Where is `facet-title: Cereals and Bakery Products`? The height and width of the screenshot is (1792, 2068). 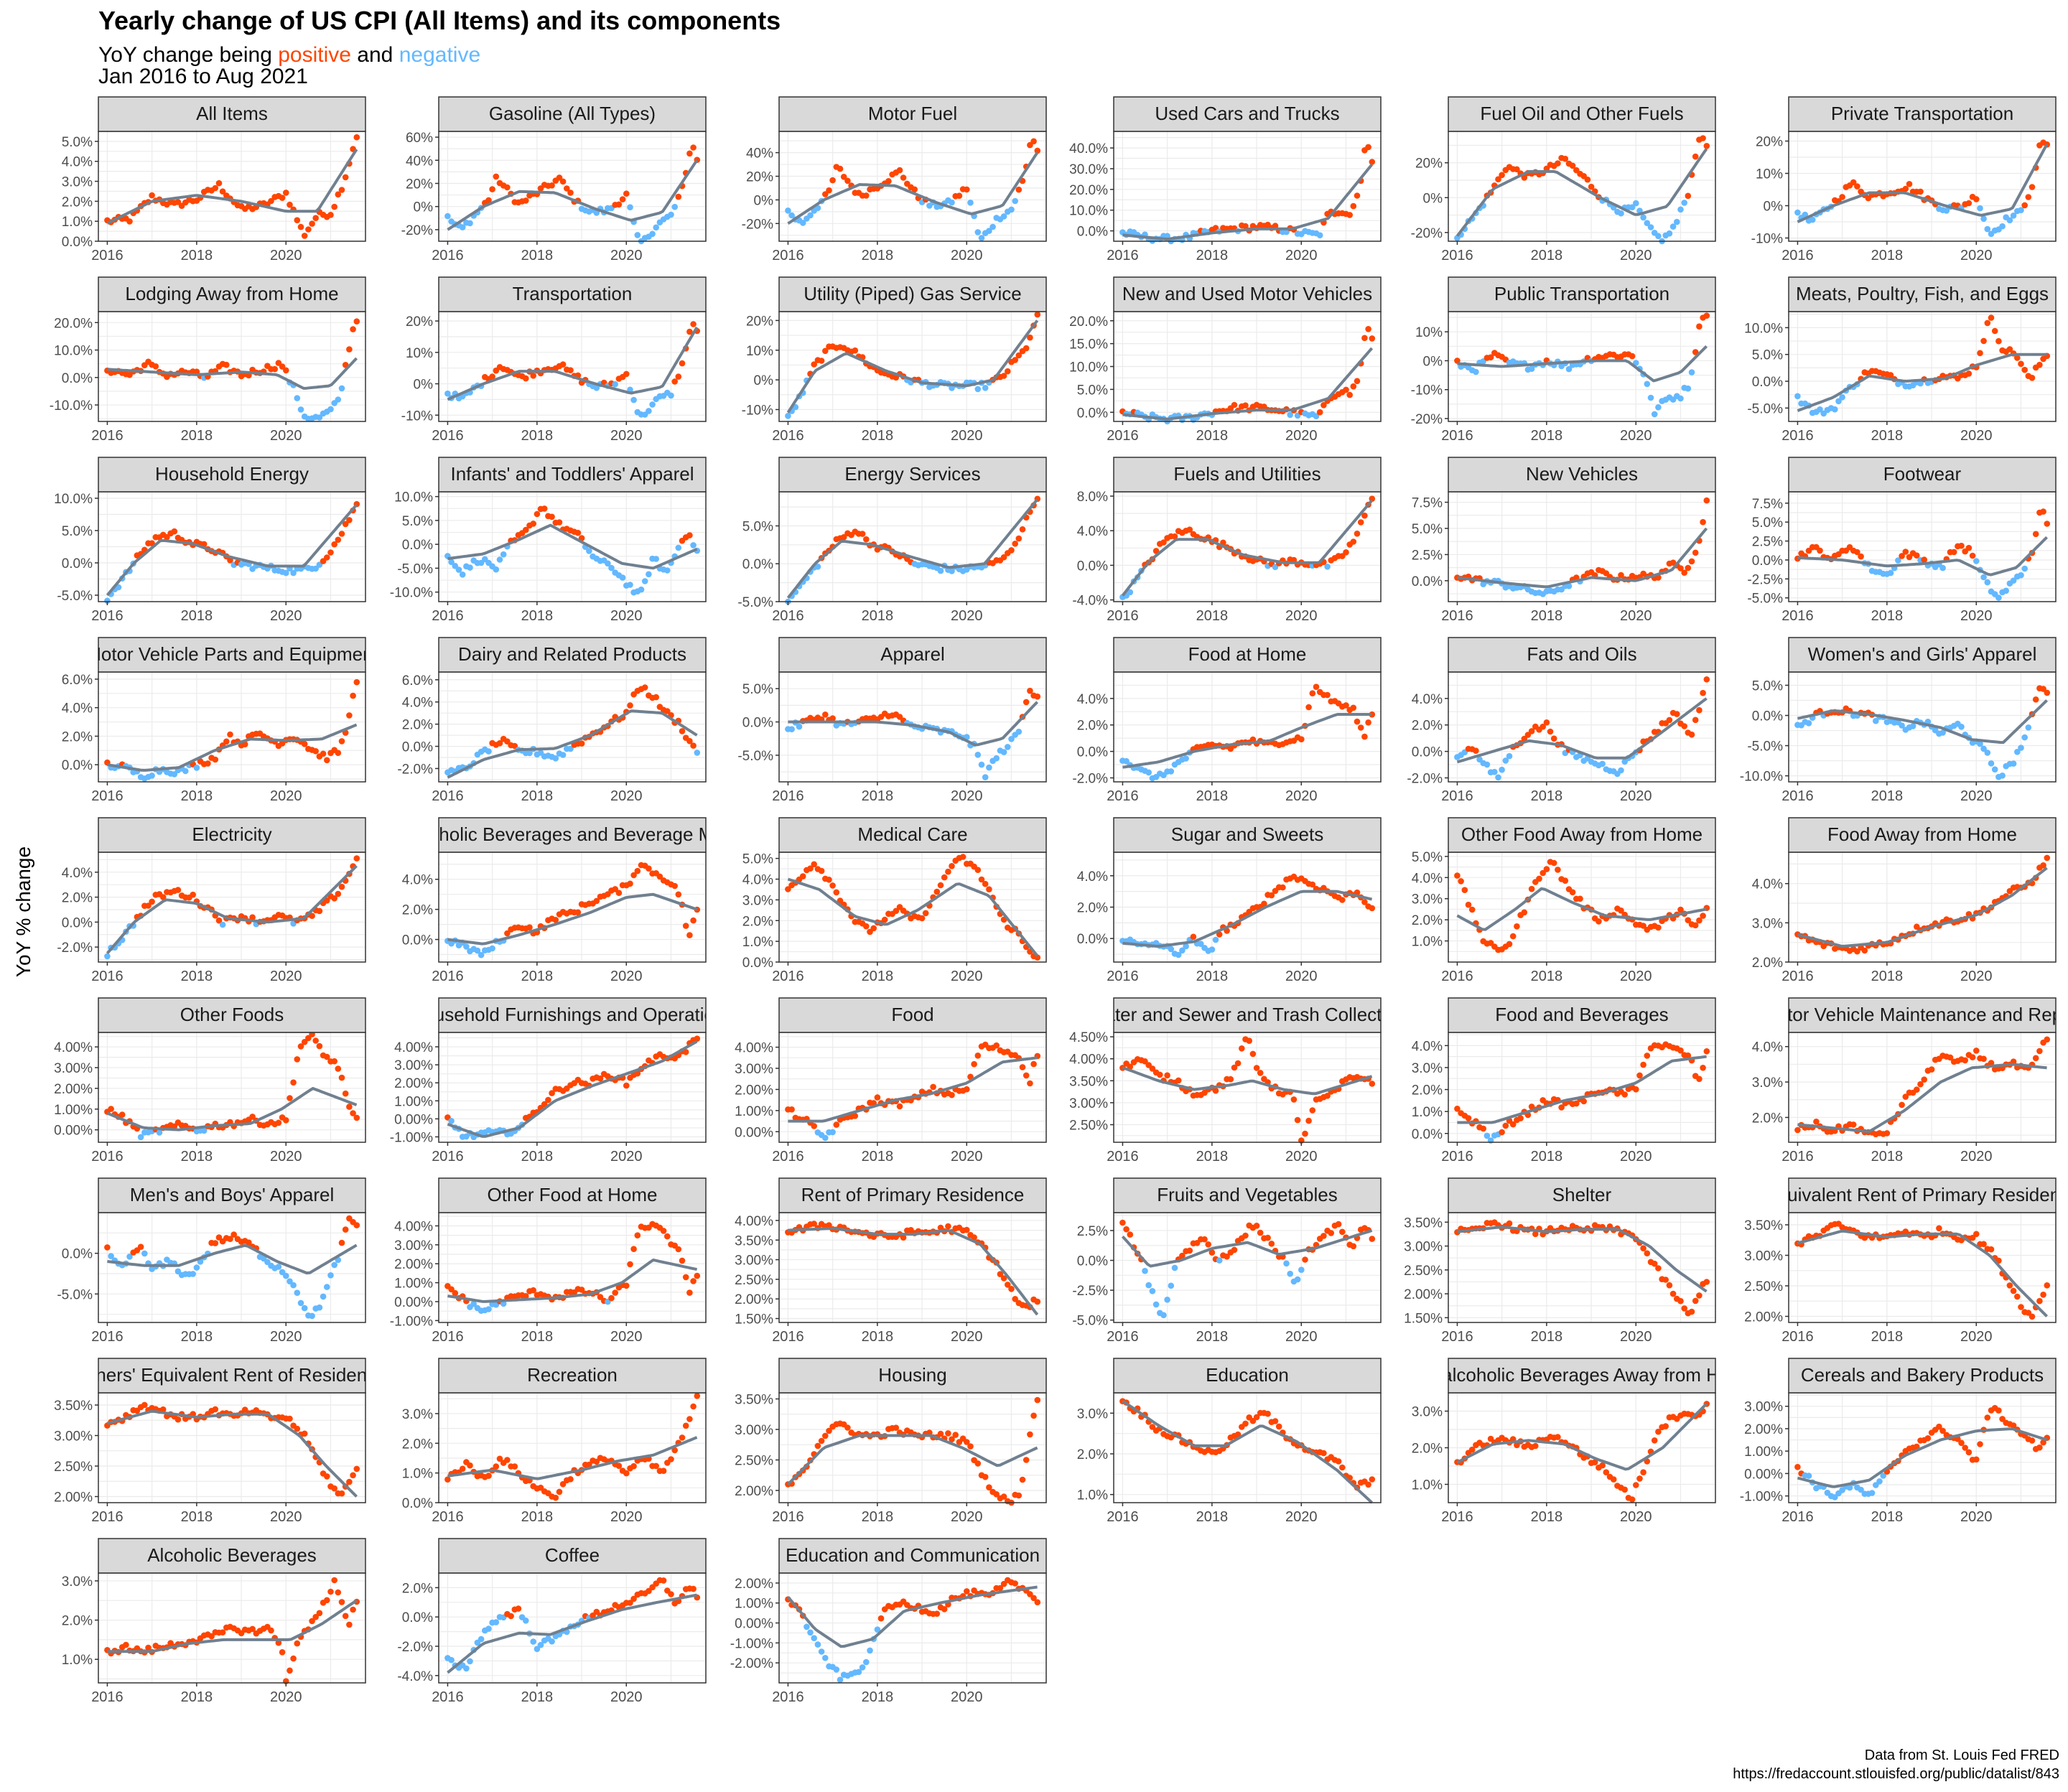 facet-title: Cereals and Bakery Products is located at coordinates (1922, 1375).